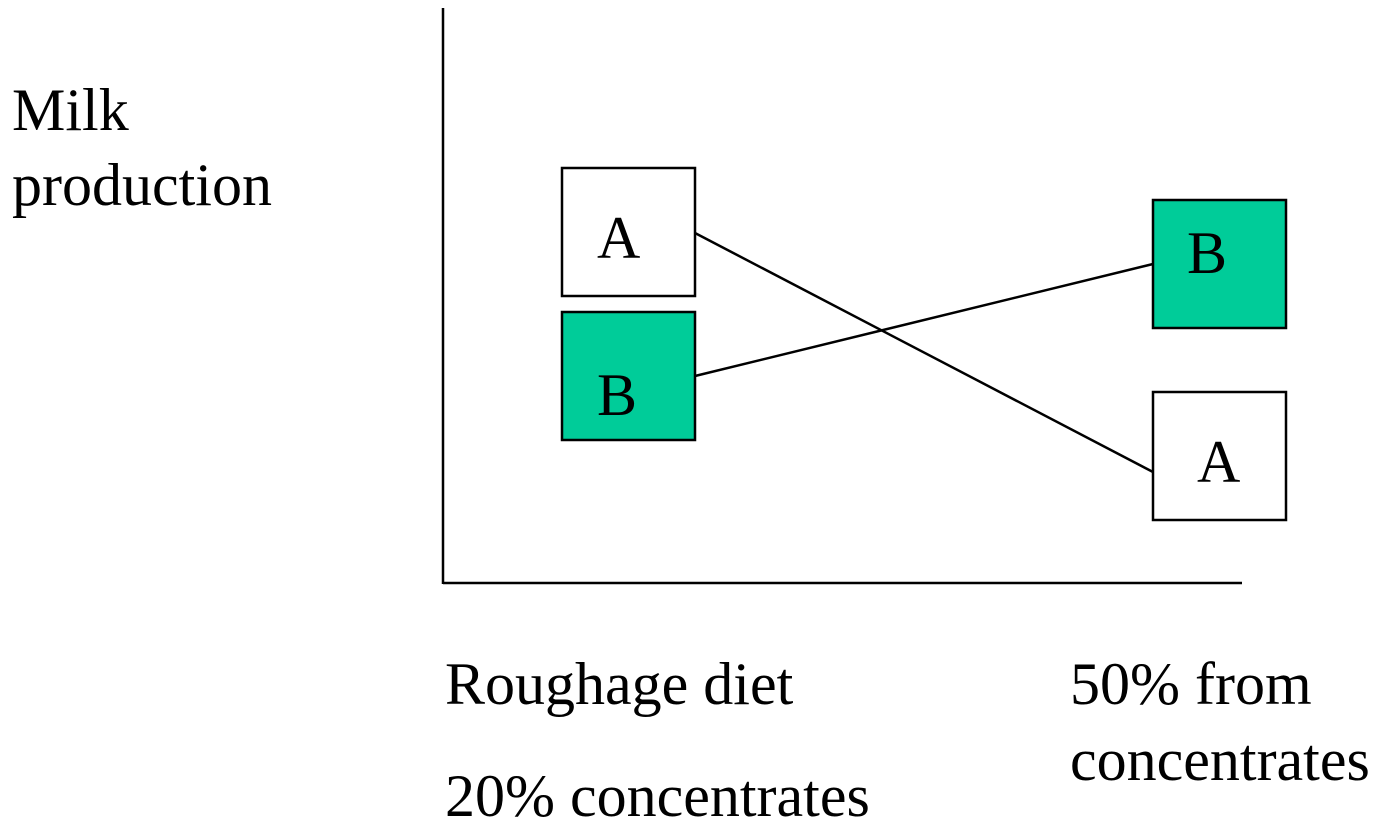 The image size is (1392, 822). I want to click on connector-a, so click(924, 352).